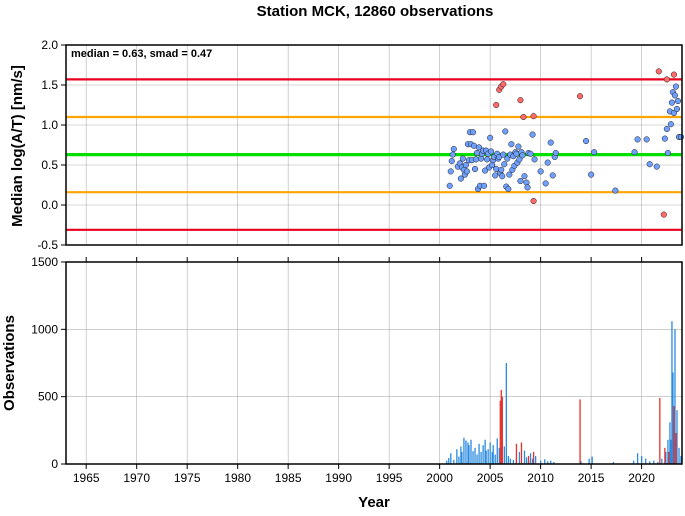 The image size is (685, 516). What do you see at coordinates (564, 392) in the screenshot?
I see `histogram-bars` at bounding box center [564, 392].